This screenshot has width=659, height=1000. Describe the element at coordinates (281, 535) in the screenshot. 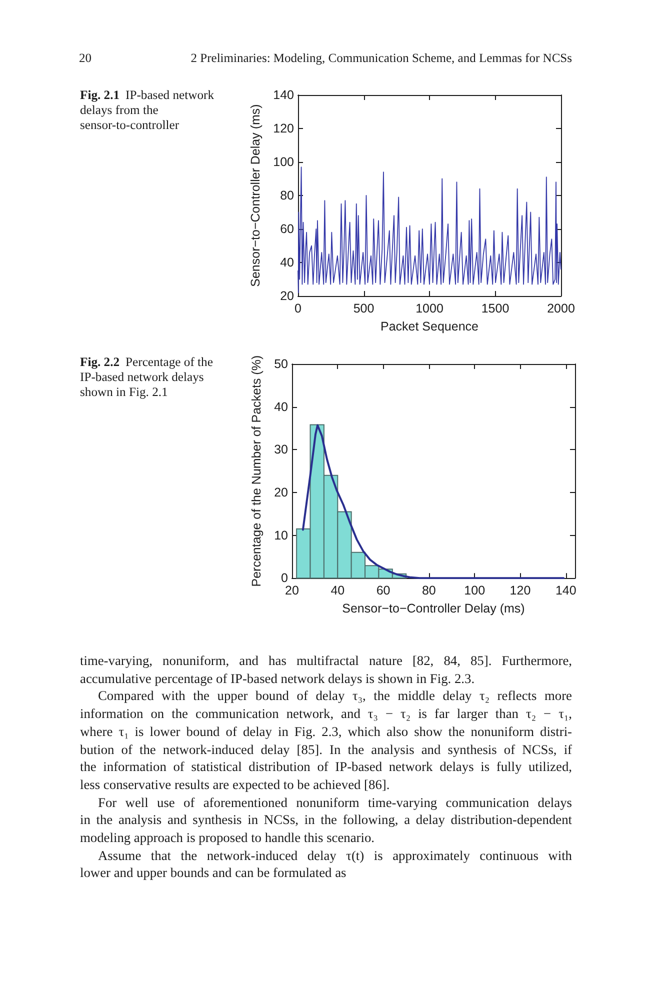

I see `y-tick-label: 10` at that location.